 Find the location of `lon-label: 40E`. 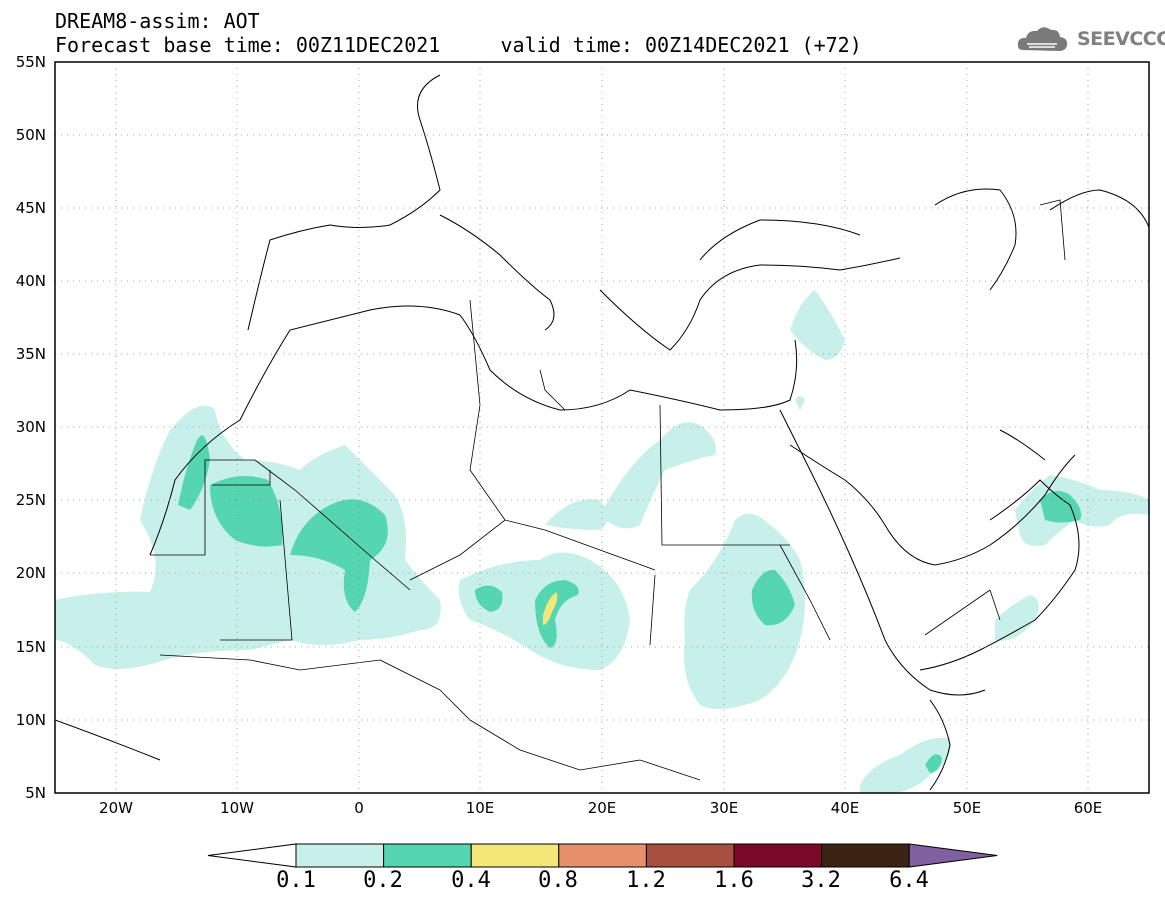

lon-label: 40E is located at coordinates (845, 808).